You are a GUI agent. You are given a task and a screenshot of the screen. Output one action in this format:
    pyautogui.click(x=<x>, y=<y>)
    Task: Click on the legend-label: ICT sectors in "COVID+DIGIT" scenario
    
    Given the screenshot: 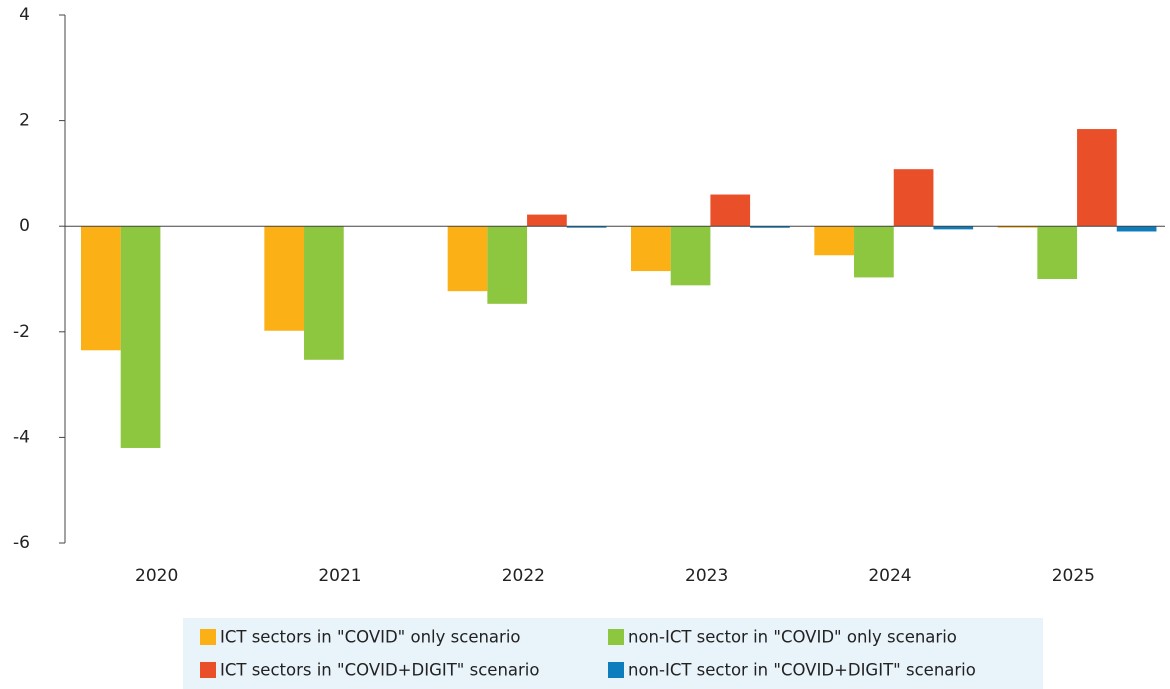 What is the action you would take?
    pyautogui.click(x=380, y=670)
    